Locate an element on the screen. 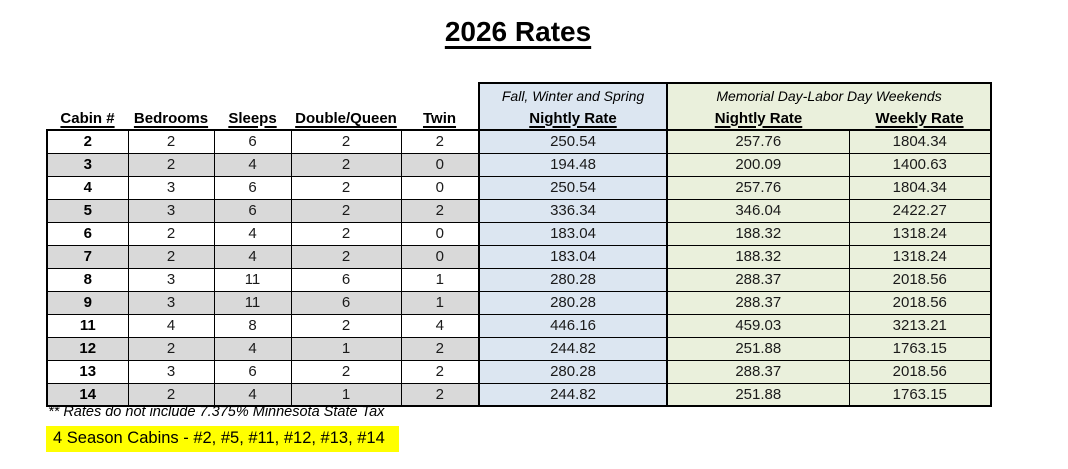 The image size is (1068, 469). table-row: 7 2 4 2 0 183.04 188.32 1318.24 is located at coordinates (519, 256).